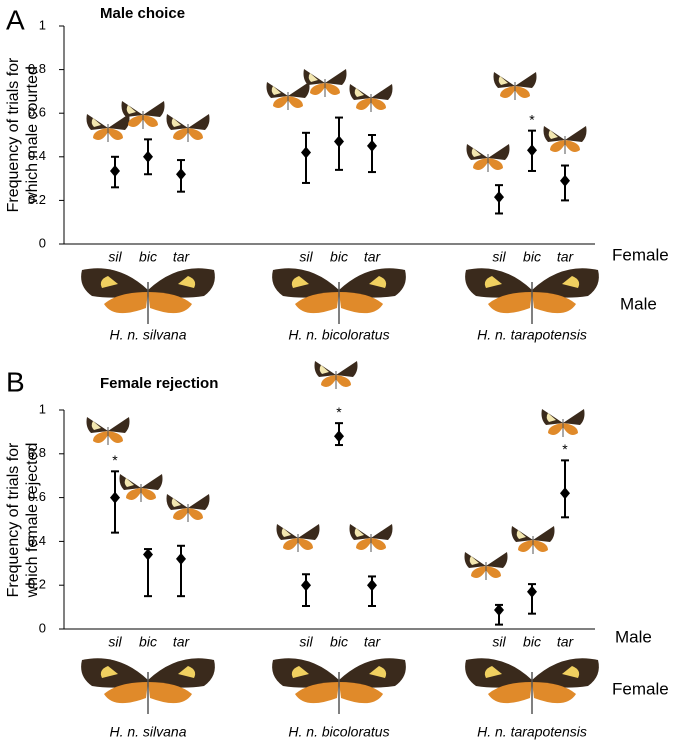  What do you see at coordinates (640, 254) in the screenshot?
I see `x-axis-label: Female` at bounding box center [640, 254].